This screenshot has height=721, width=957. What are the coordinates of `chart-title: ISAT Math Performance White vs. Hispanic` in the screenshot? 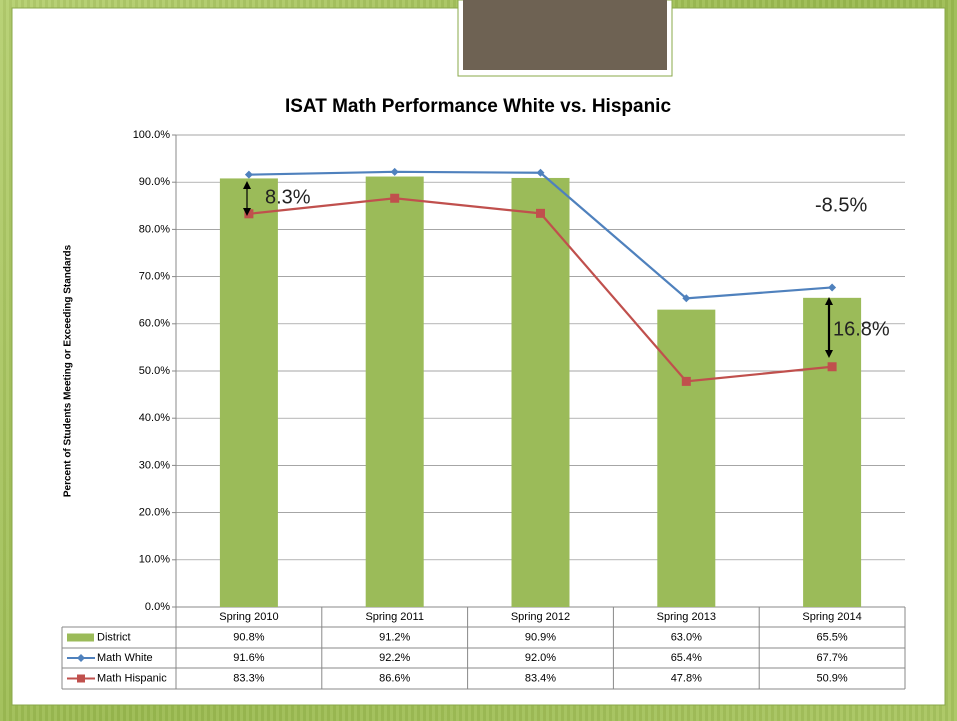 It's located at (478, 106).